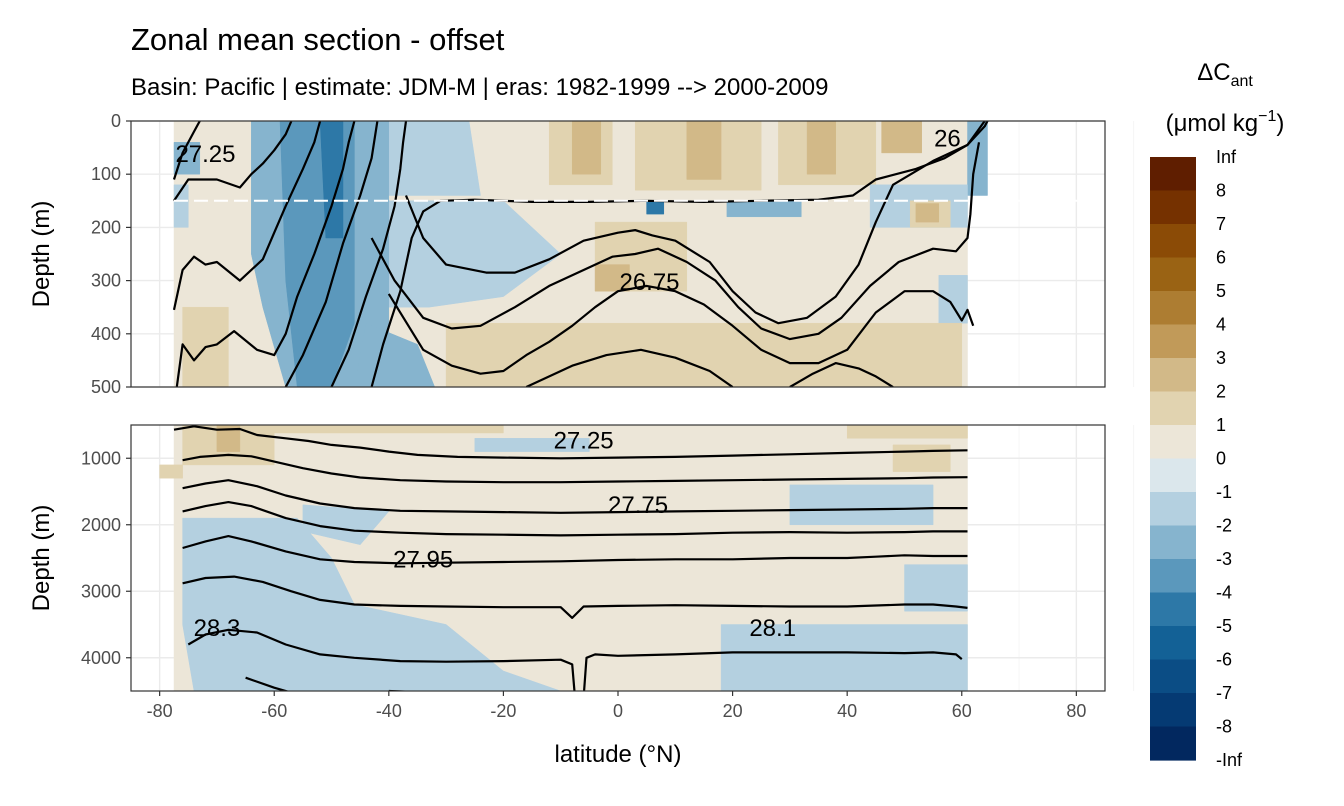 This screenshot has width=1344, height=806. What do you see at coordinates (1221, 191) in the screenshot?
I see `legend-tick-label: 8` at bounding box center [1221, 191].